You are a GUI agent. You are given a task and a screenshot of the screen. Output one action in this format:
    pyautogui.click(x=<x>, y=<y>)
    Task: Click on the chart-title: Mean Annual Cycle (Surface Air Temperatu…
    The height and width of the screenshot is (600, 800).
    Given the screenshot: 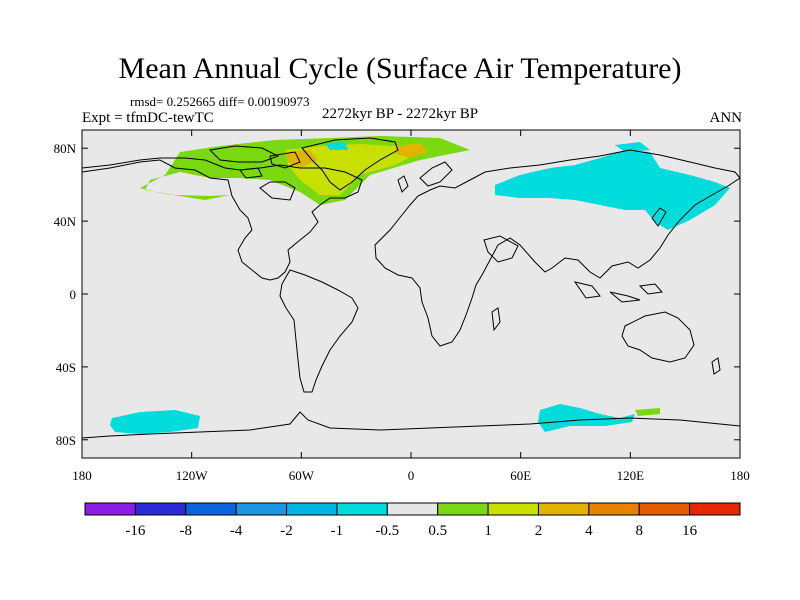 What is the action you would take?
    pyautogui.click(x=400, y=68)
    